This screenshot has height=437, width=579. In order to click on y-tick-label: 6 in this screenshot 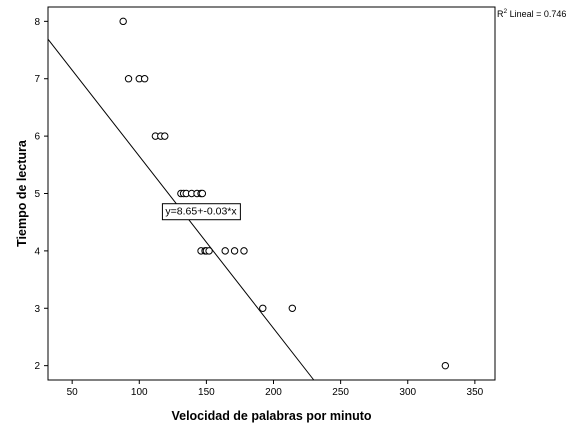, I will do `click(37, 137)`.